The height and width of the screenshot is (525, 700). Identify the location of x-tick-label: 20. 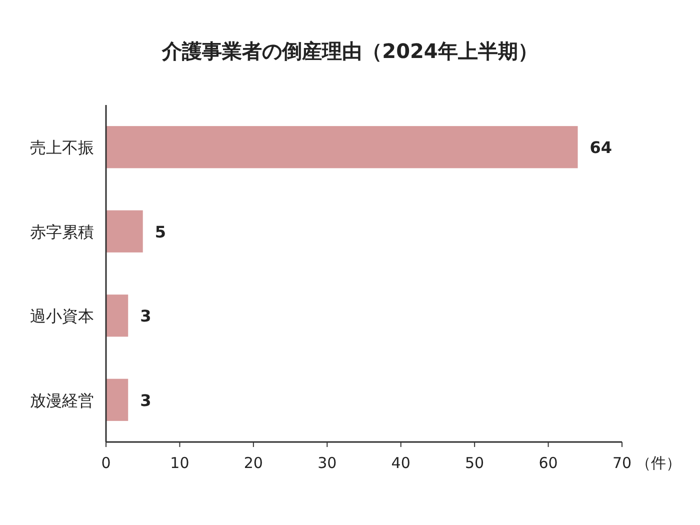
(253, 463).